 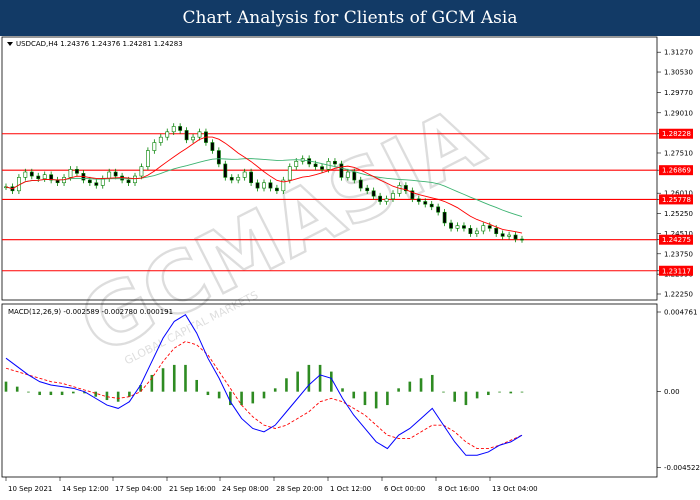 What do you see at coordinates (404, 489) in the screenshot?
I see `time-axis-label: 6 Oct 00:00` at bounding box center [404, 489].